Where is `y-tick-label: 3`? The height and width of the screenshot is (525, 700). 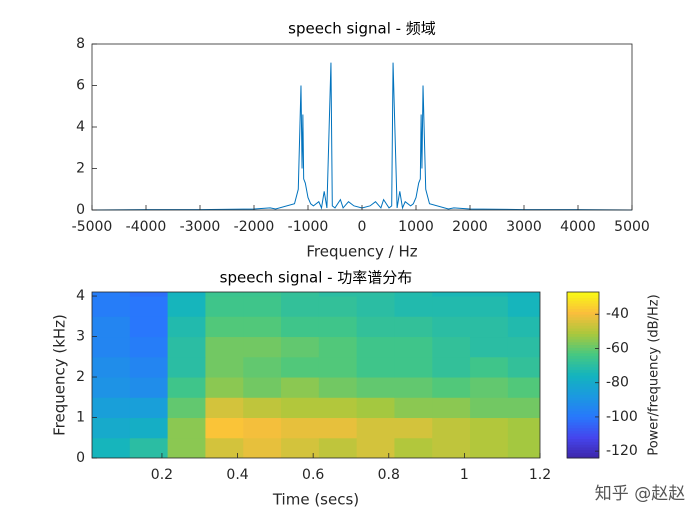
y-tick-label: 3 is located at coordinates (80, 337).